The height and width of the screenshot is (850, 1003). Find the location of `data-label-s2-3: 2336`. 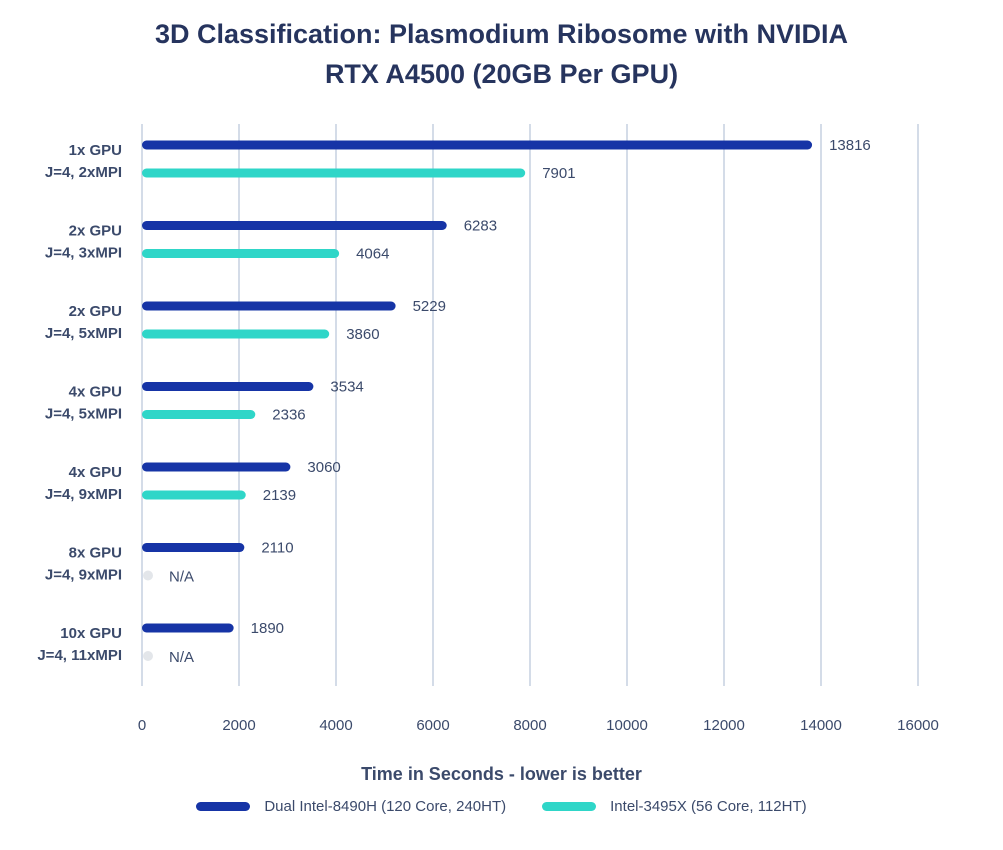

data-label-s2-3: 2336 is located at coordinates (288, 415).